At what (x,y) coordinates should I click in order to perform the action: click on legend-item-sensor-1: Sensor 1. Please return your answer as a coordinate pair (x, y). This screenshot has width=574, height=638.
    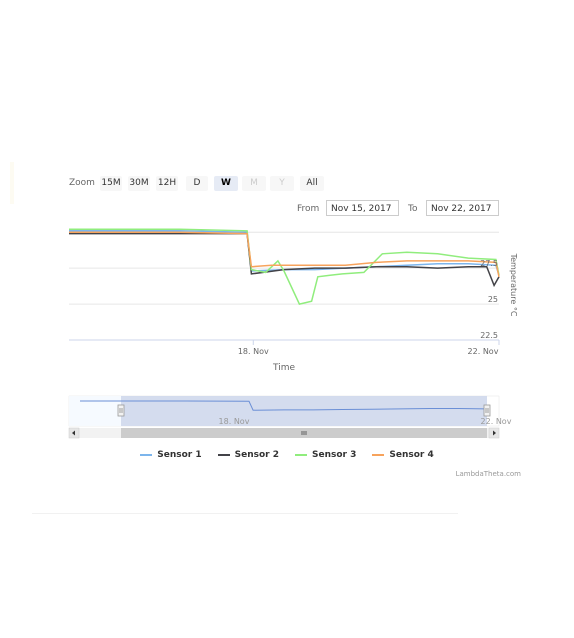
    Looking at the image, I should click on (170, 455).